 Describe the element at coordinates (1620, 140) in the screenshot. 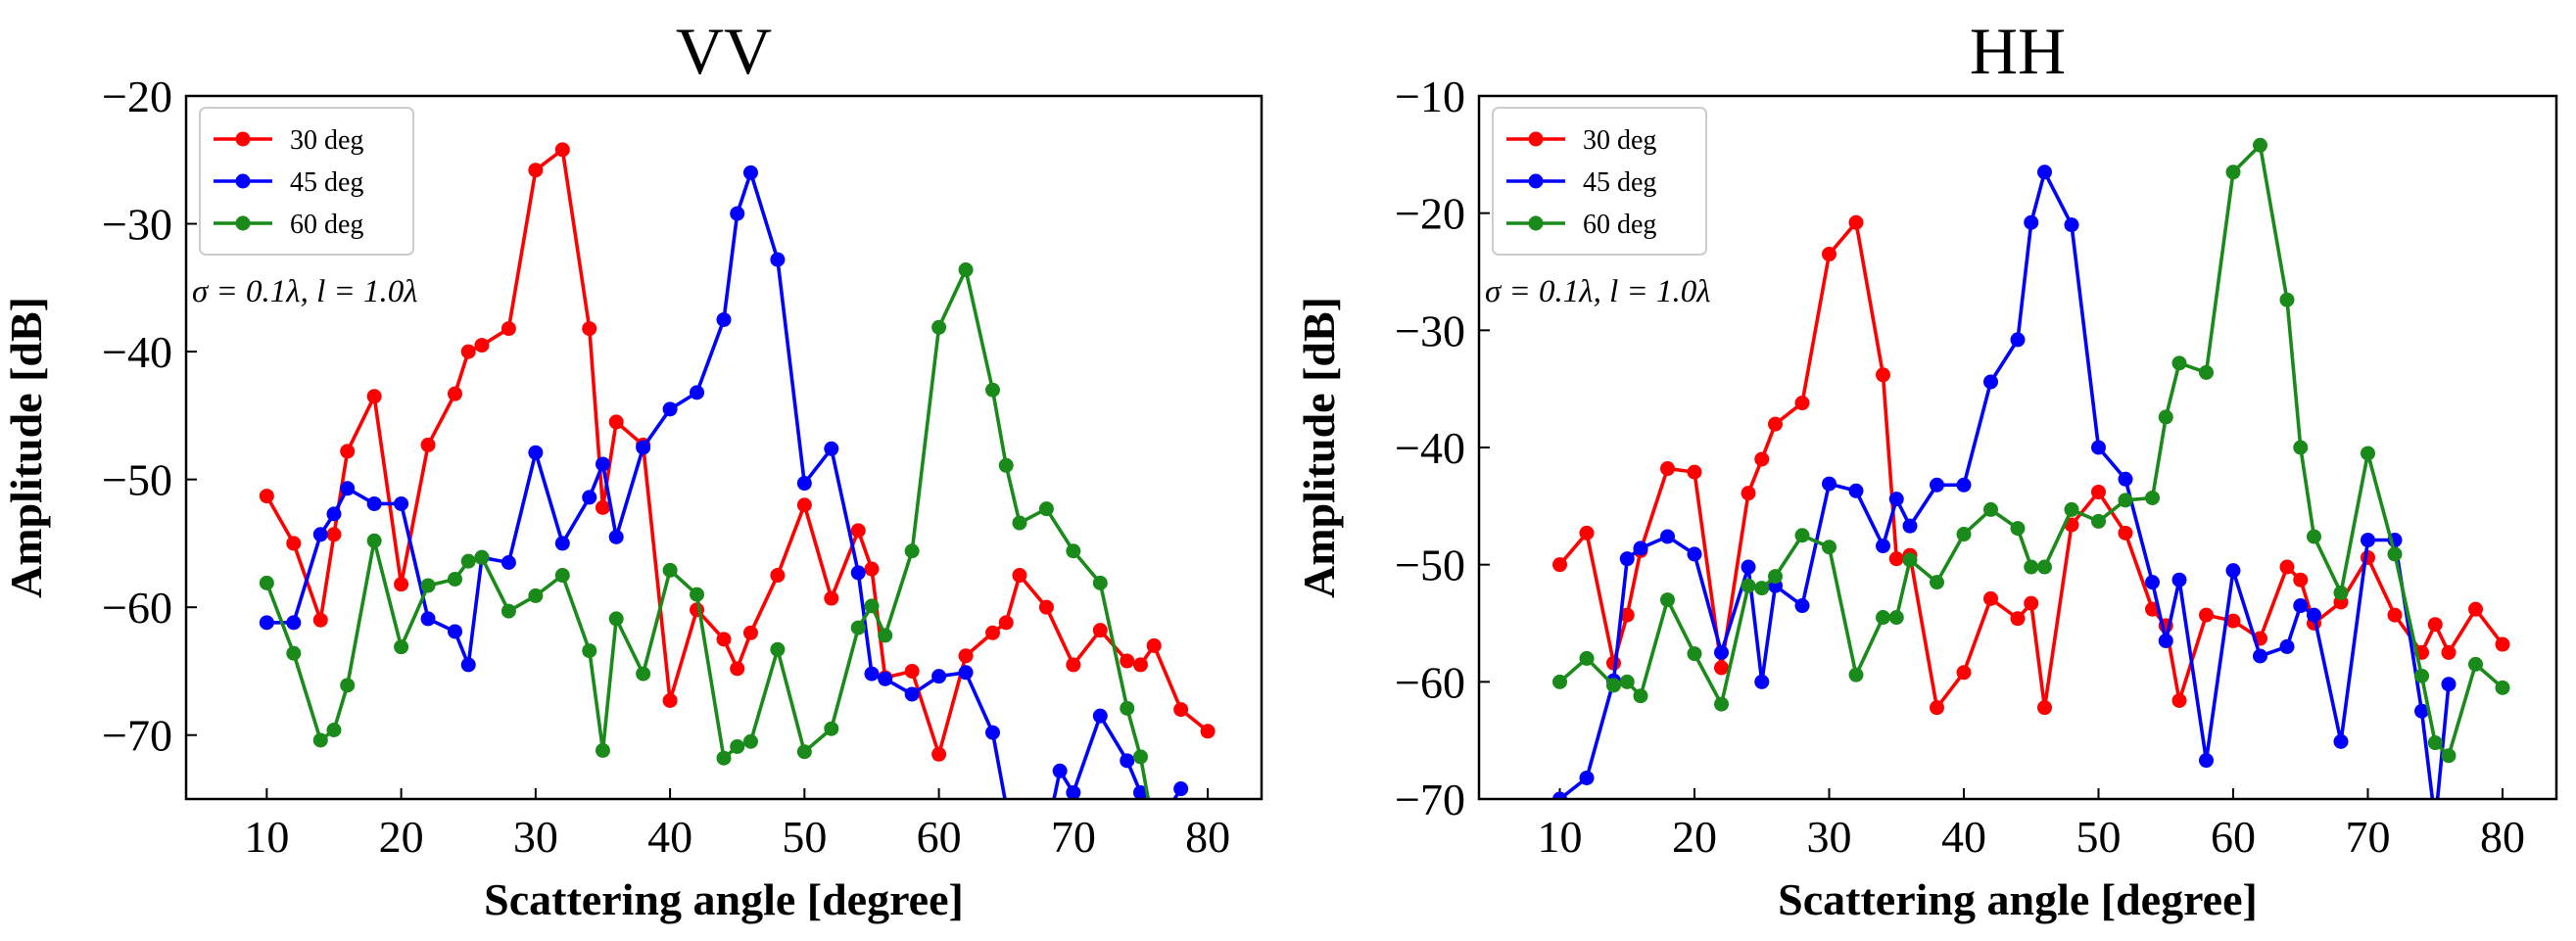

I see `legend-label: 30 deg` at that location.